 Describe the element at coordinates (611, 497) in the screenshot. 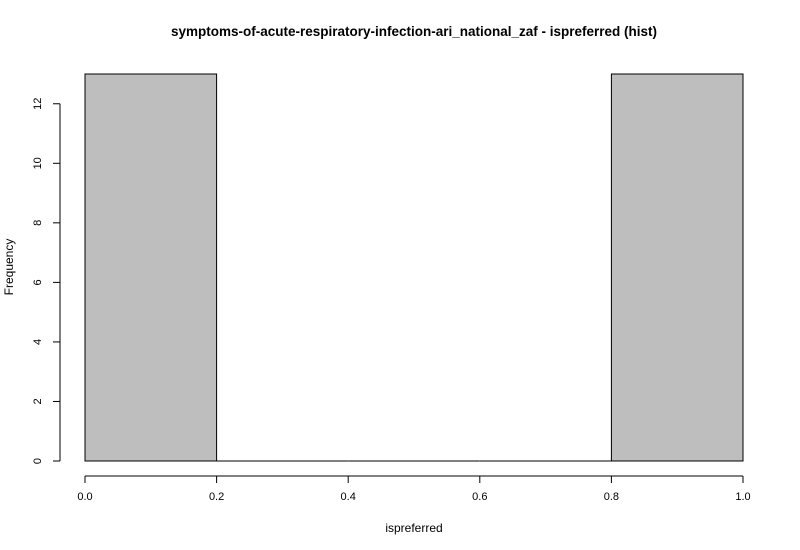

I see `x-tick-label: 0.8` at that location.